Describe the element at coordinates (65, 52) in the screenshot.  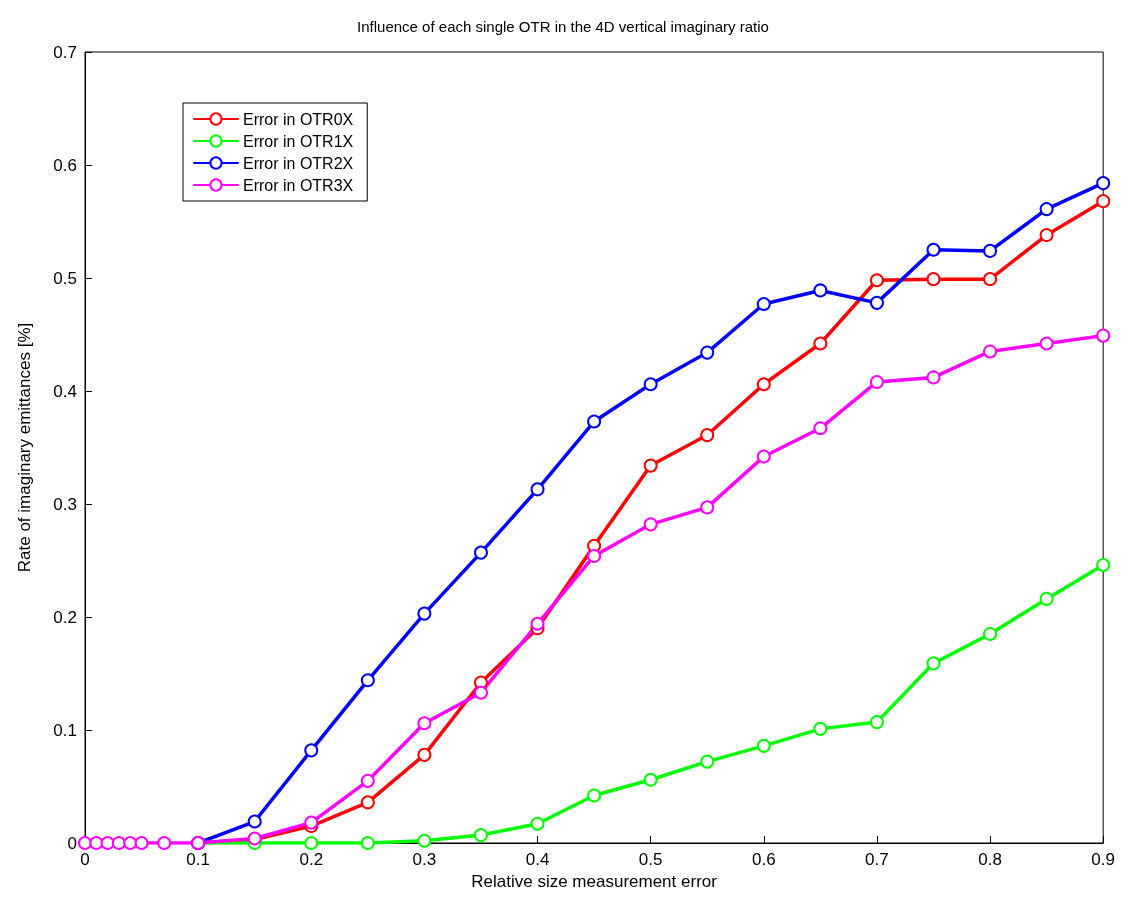
I see `y-tick-label: 0.7` at that location.